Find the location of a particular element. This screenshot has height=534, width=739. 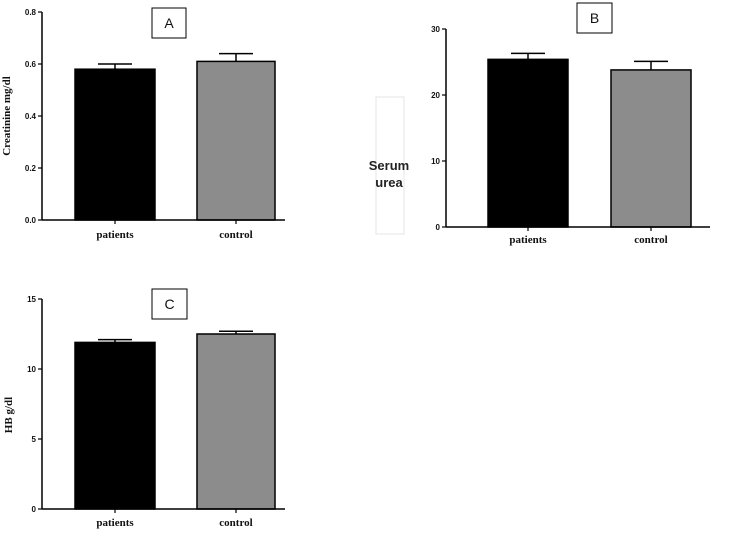

y-tick-label: 0.2 is located at coordinates (31, 168).